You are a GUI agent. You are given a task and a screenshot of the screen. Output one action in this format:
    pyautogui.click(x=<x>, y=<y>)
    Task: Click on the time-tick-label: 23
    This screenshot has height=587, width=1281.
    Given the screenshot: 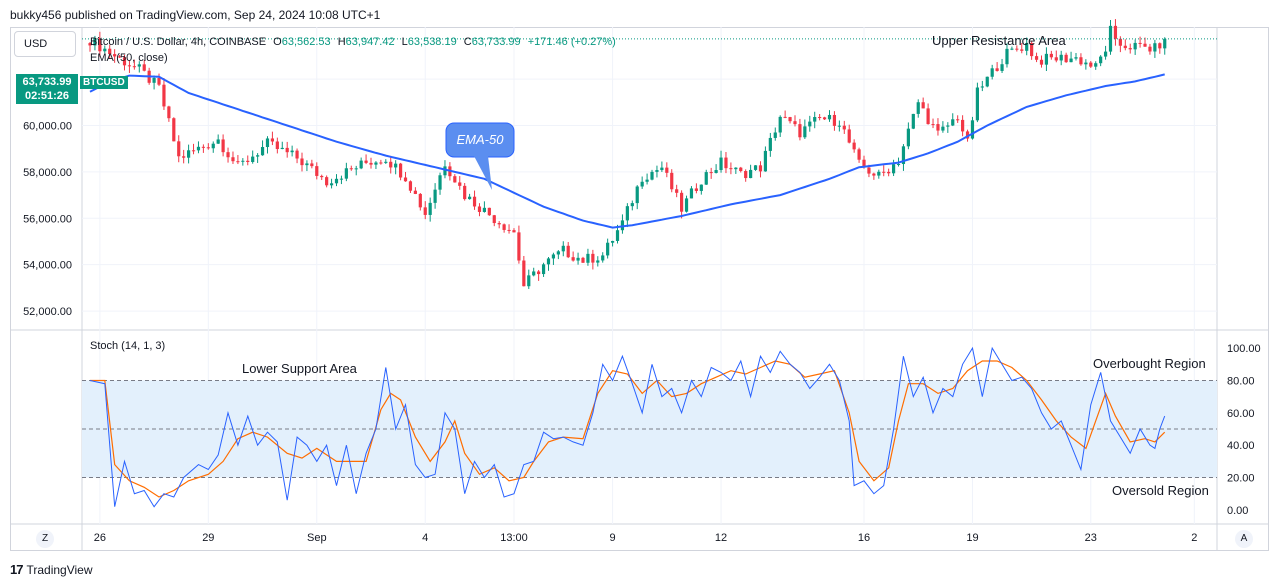 What is the action you would take?
    pyautogui.click(x=1091, y=538)
    